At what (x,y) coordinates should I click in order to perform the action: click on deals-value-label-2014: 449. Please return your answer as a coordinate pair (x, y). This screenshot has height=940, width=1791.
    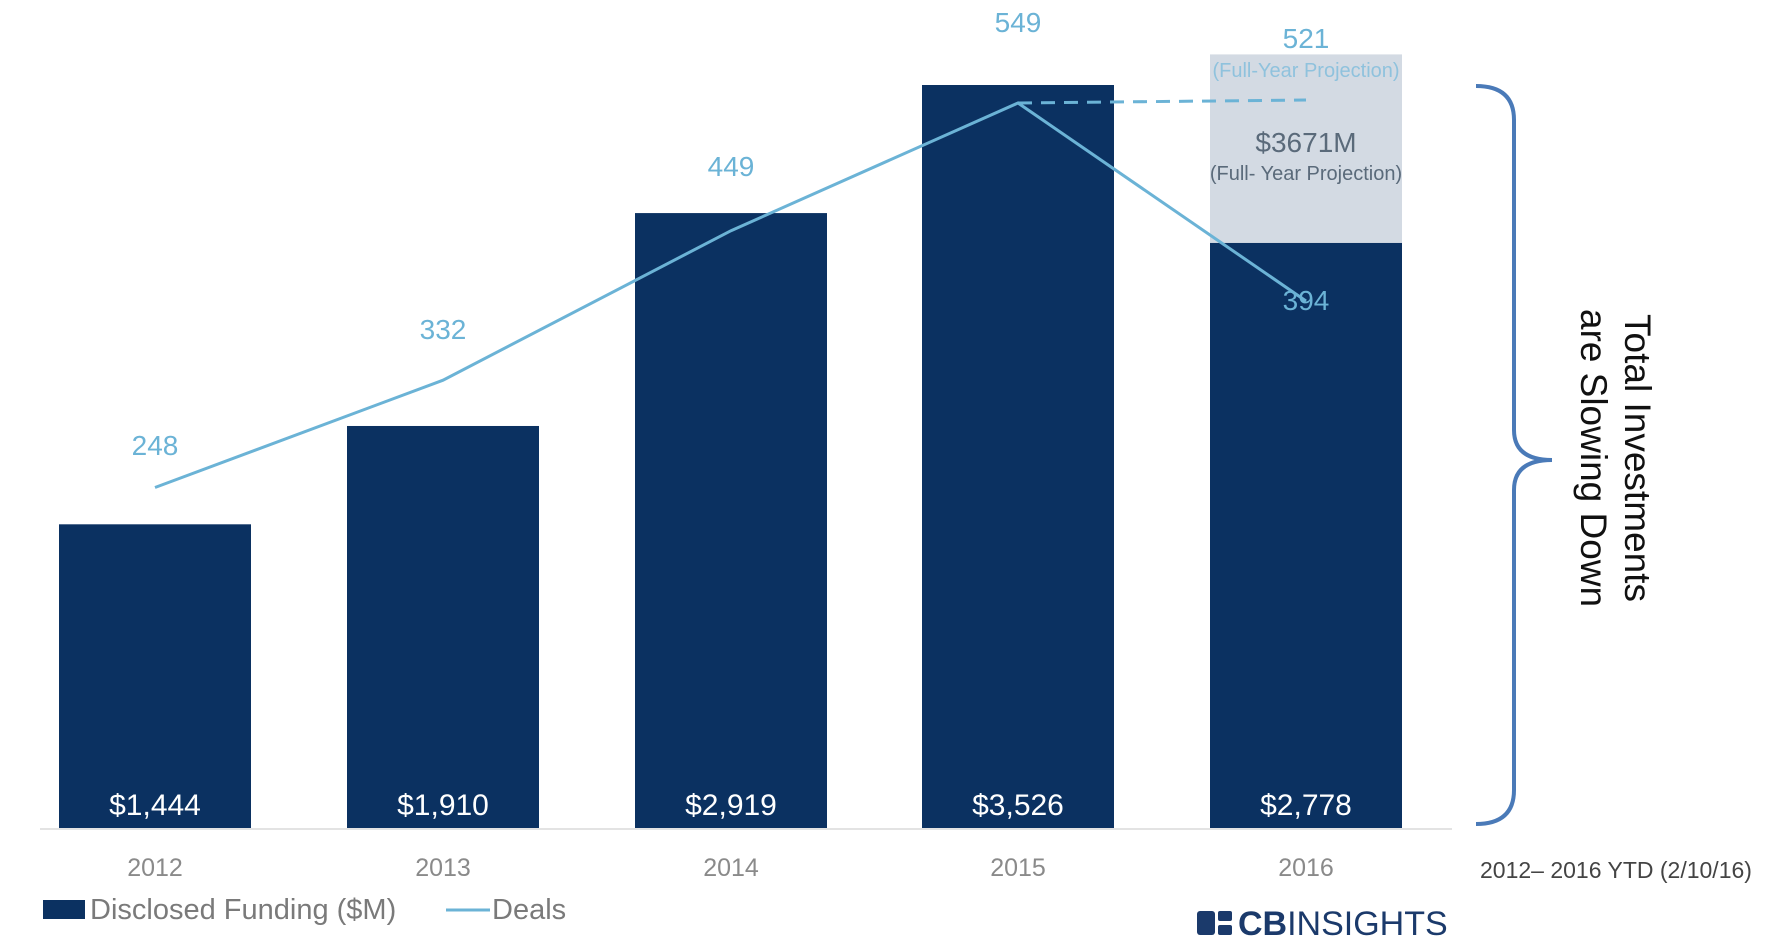
    Looking at the image, I should click on (731, 166).